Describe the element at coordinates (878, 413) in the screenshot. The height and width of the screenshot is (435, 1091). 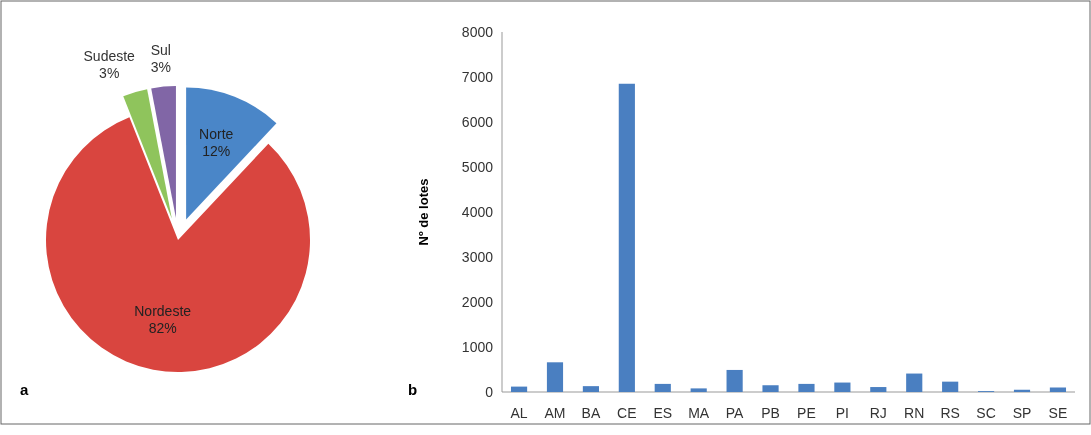
I see `x-tick-label: RJ` at that location.